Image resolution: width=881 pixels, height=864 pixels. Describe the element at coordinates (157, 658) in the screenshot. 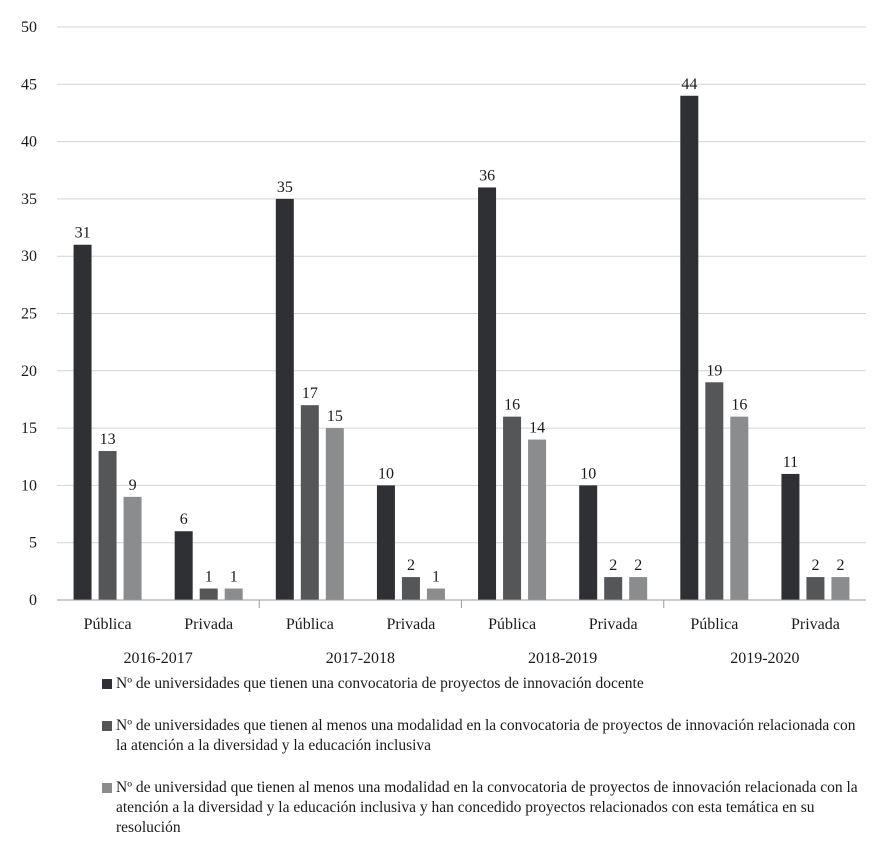

I see `x-group-label: 2016-2017` at that location.